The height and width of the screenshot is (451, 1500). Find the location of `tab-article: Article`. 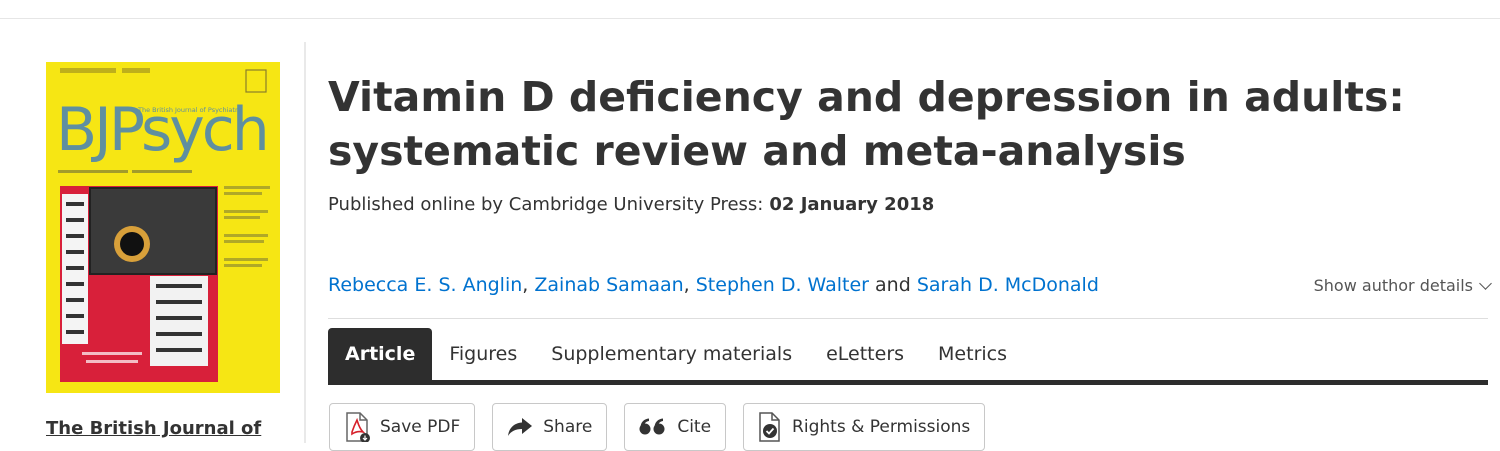

tab-article: Article is located at coordinates (380, 354).